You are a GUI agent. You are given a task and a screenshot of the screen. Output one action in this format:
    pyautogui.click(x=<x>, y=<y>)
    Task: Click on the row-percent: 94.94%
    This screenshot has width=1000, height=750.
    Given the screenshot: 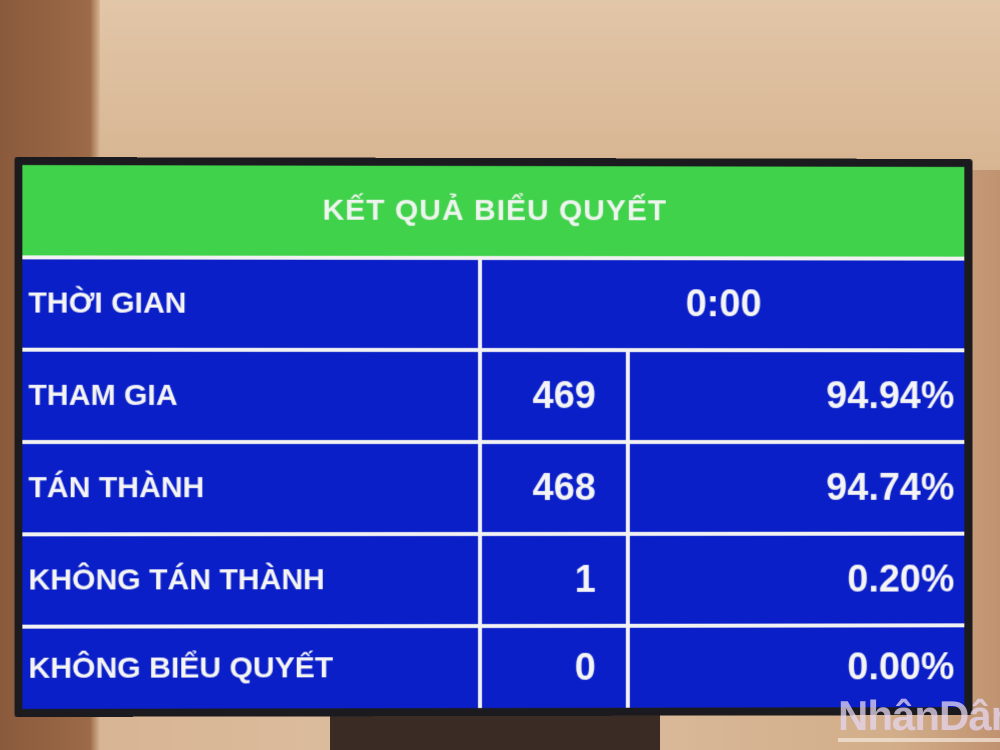 What is the action you would take?
    pyautogui.click(x=797, y=396)
    